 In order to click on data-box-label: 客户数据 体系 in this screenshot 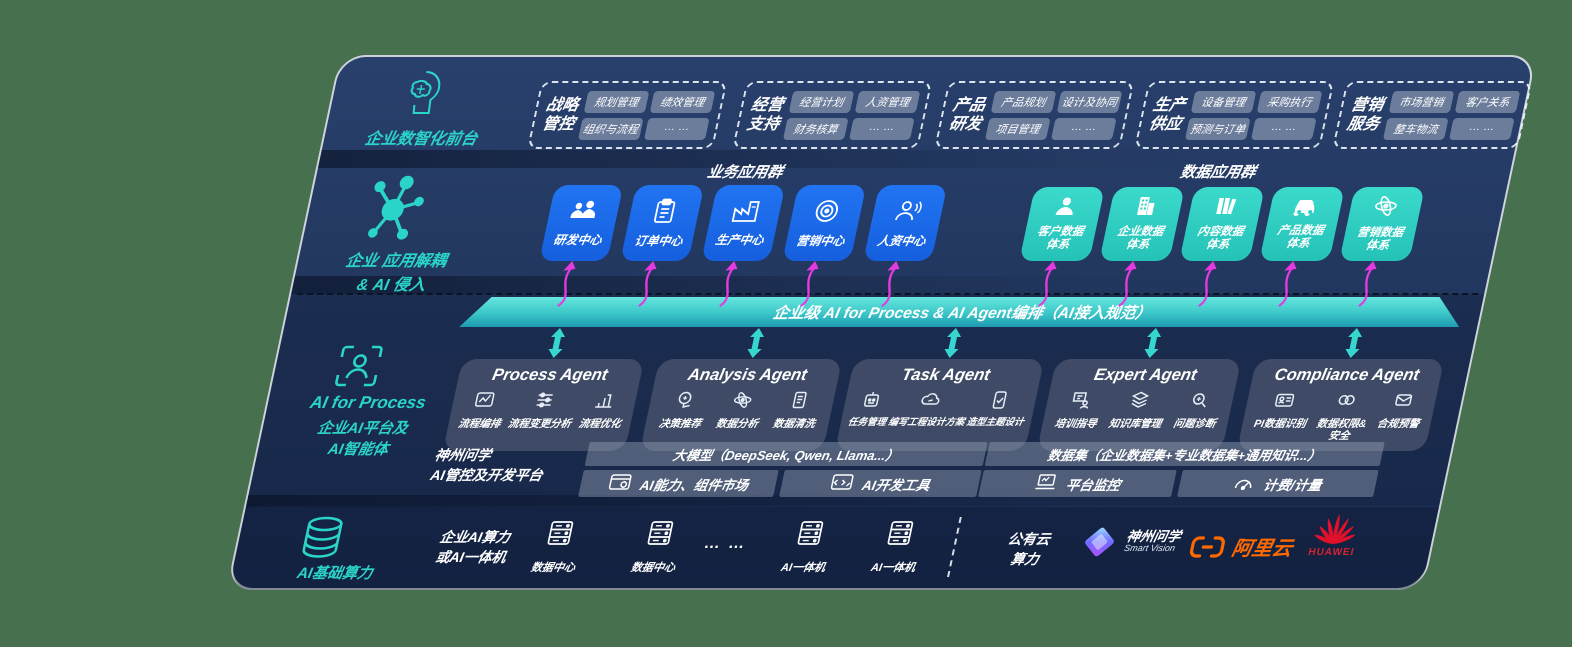, I will do `click(1060, 238)`.